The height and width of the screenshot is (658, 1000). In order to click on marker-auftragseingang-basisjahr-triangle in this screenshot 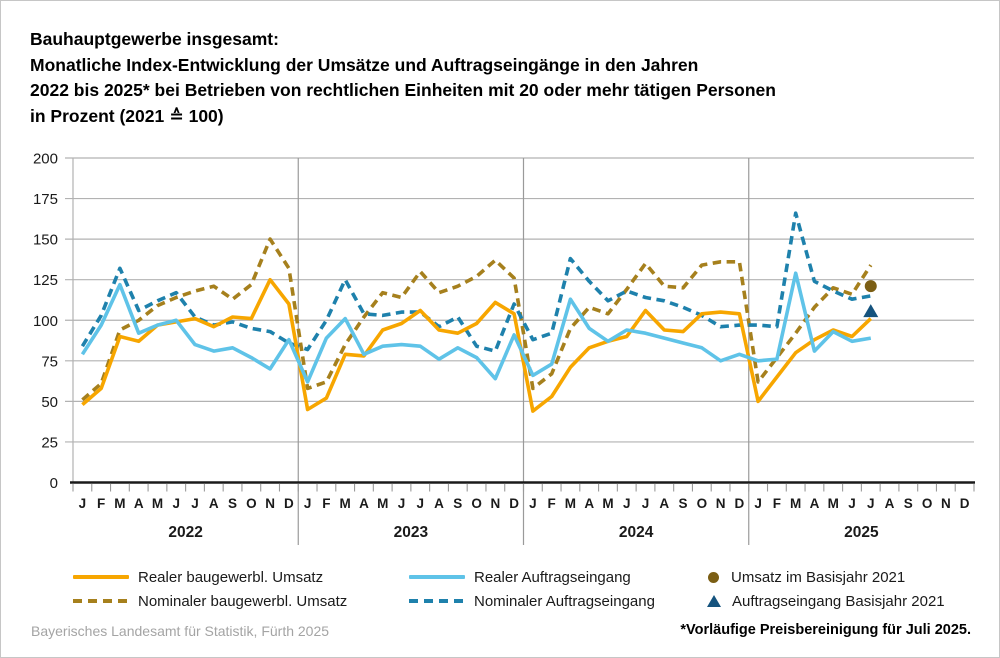, I will do `click(871, 311)`.